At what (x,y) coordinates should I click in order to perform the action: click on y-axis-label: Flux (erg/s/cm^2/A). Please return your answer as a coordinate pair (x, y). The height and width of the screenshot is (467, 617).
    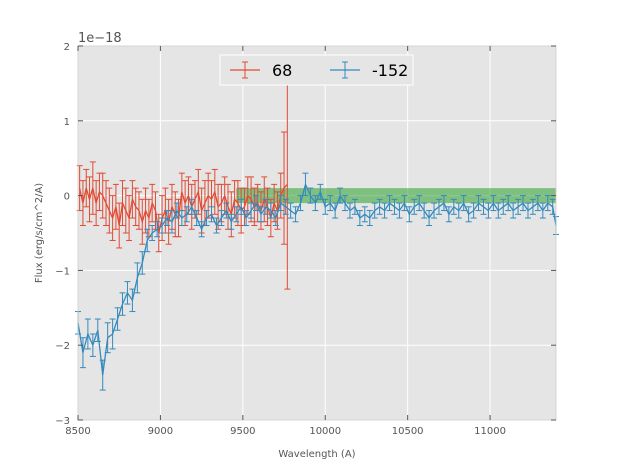
    Looking at the image, I should click on (39, 233).